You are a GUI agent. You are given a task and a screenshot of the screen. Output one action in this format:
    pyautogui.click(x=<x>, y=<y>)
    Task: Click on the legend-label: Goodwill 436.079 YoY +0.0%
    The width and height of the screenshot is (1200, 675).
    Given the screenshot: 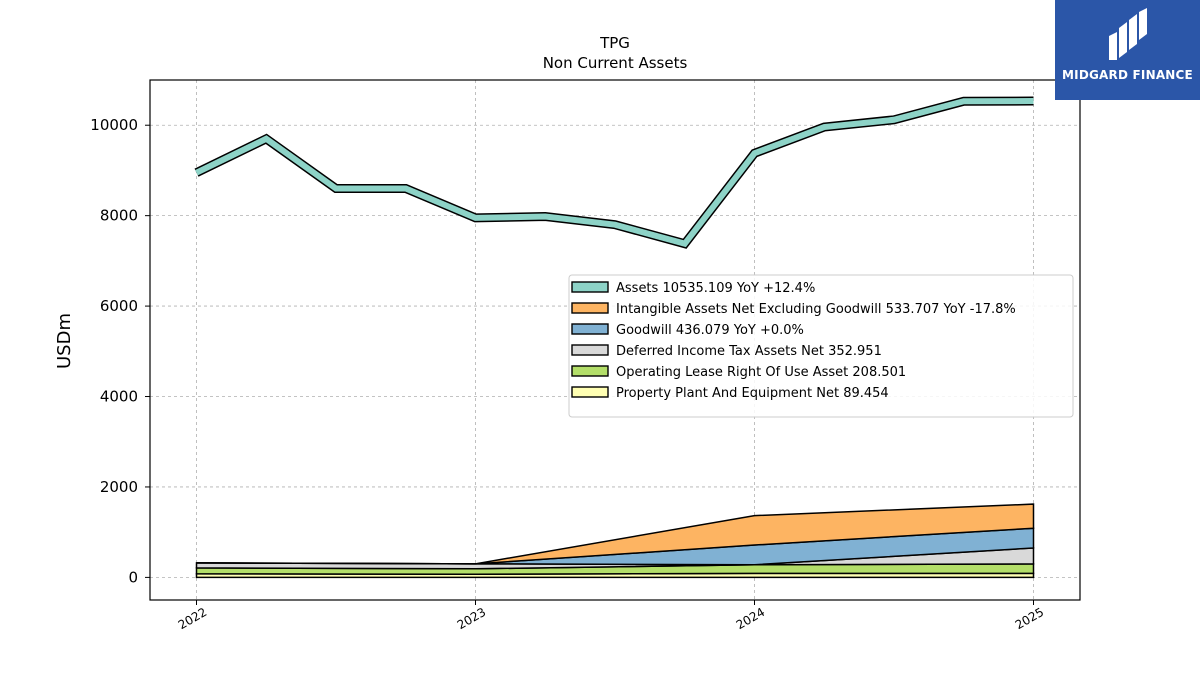 What is the action you would take?
    pyautogui.click(x=710, y=330)
    